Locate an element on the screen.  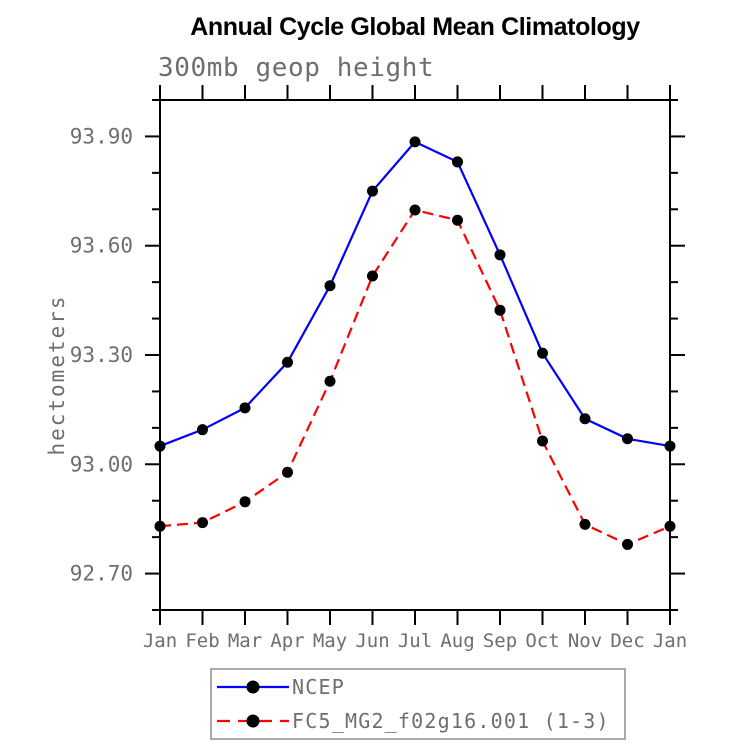
legend-fc5-label: FC5_MG2_f02g16.001 (1-3) is located at coordinates (451, 720).